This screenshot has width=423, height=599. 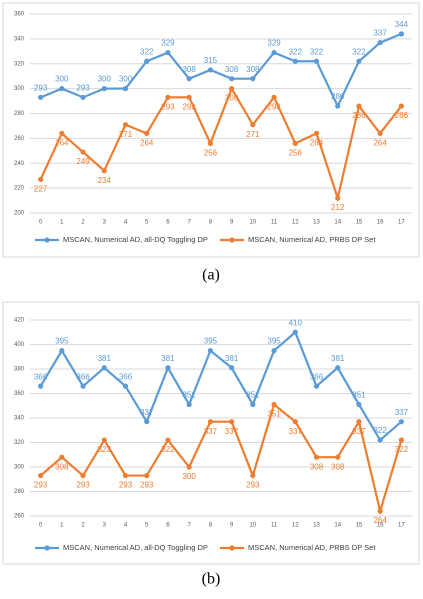 I want to click on data-label: 351, so click(x=189, y=395).